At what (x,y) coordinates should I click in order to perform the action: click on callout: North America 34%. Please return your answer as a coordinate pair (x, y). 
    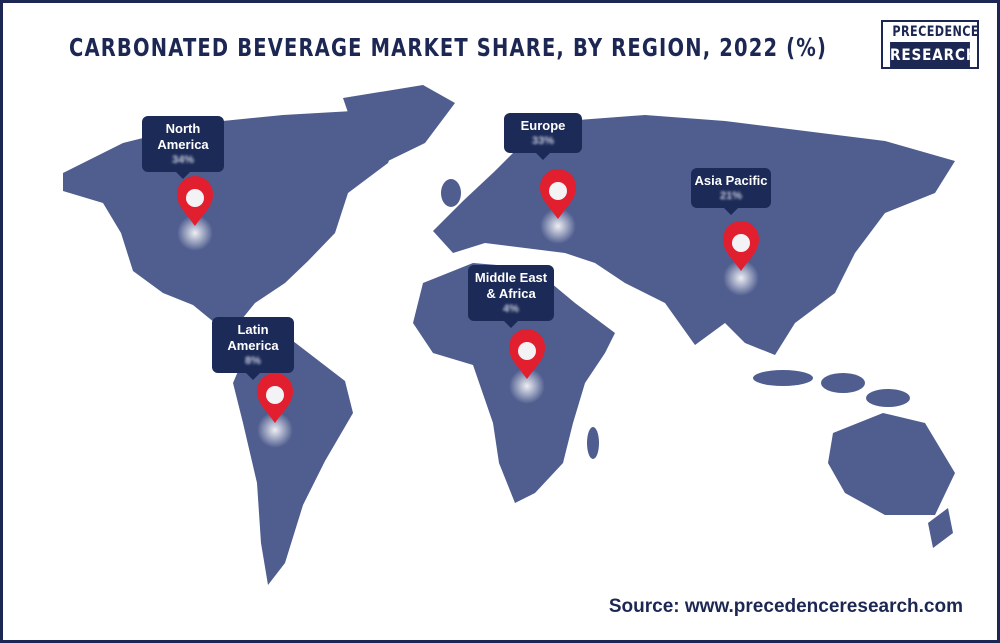
    Looking at the image, I should click on (183, 147).